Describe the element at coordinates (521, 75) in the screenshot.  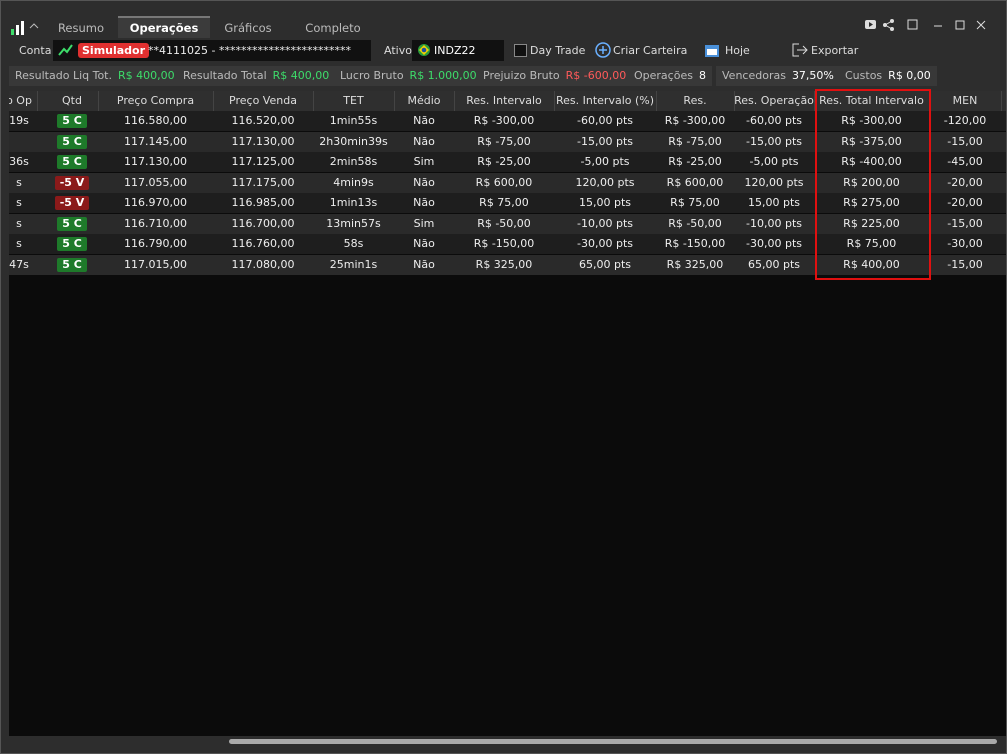
I see `summary-label: Prejuizo Bruto` at that location.